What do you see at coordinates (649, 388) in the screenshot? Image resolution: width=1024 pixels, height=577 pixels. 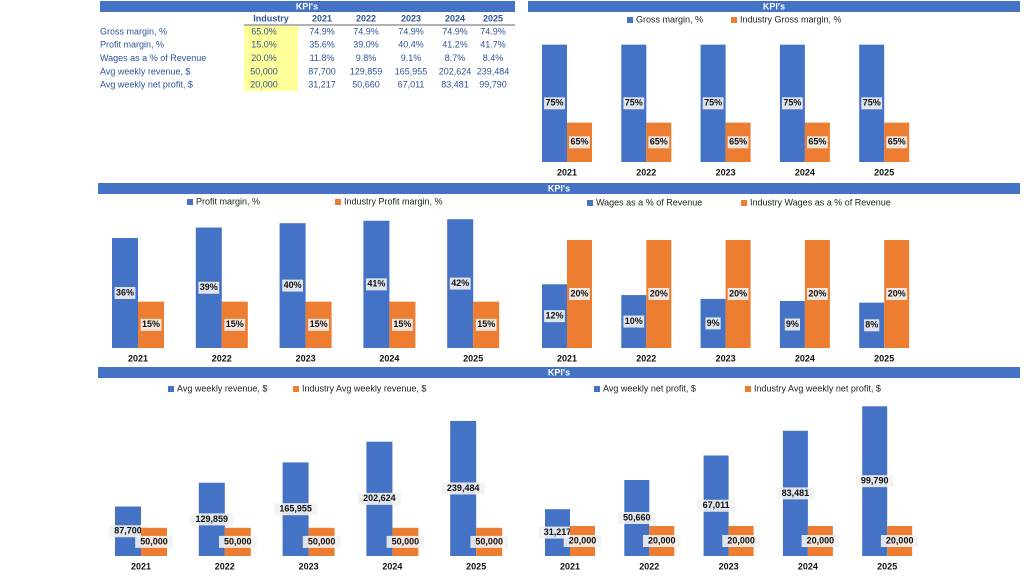 I see `legend-label: Avg weekly net profit, $` at bounding box center [649, 388].